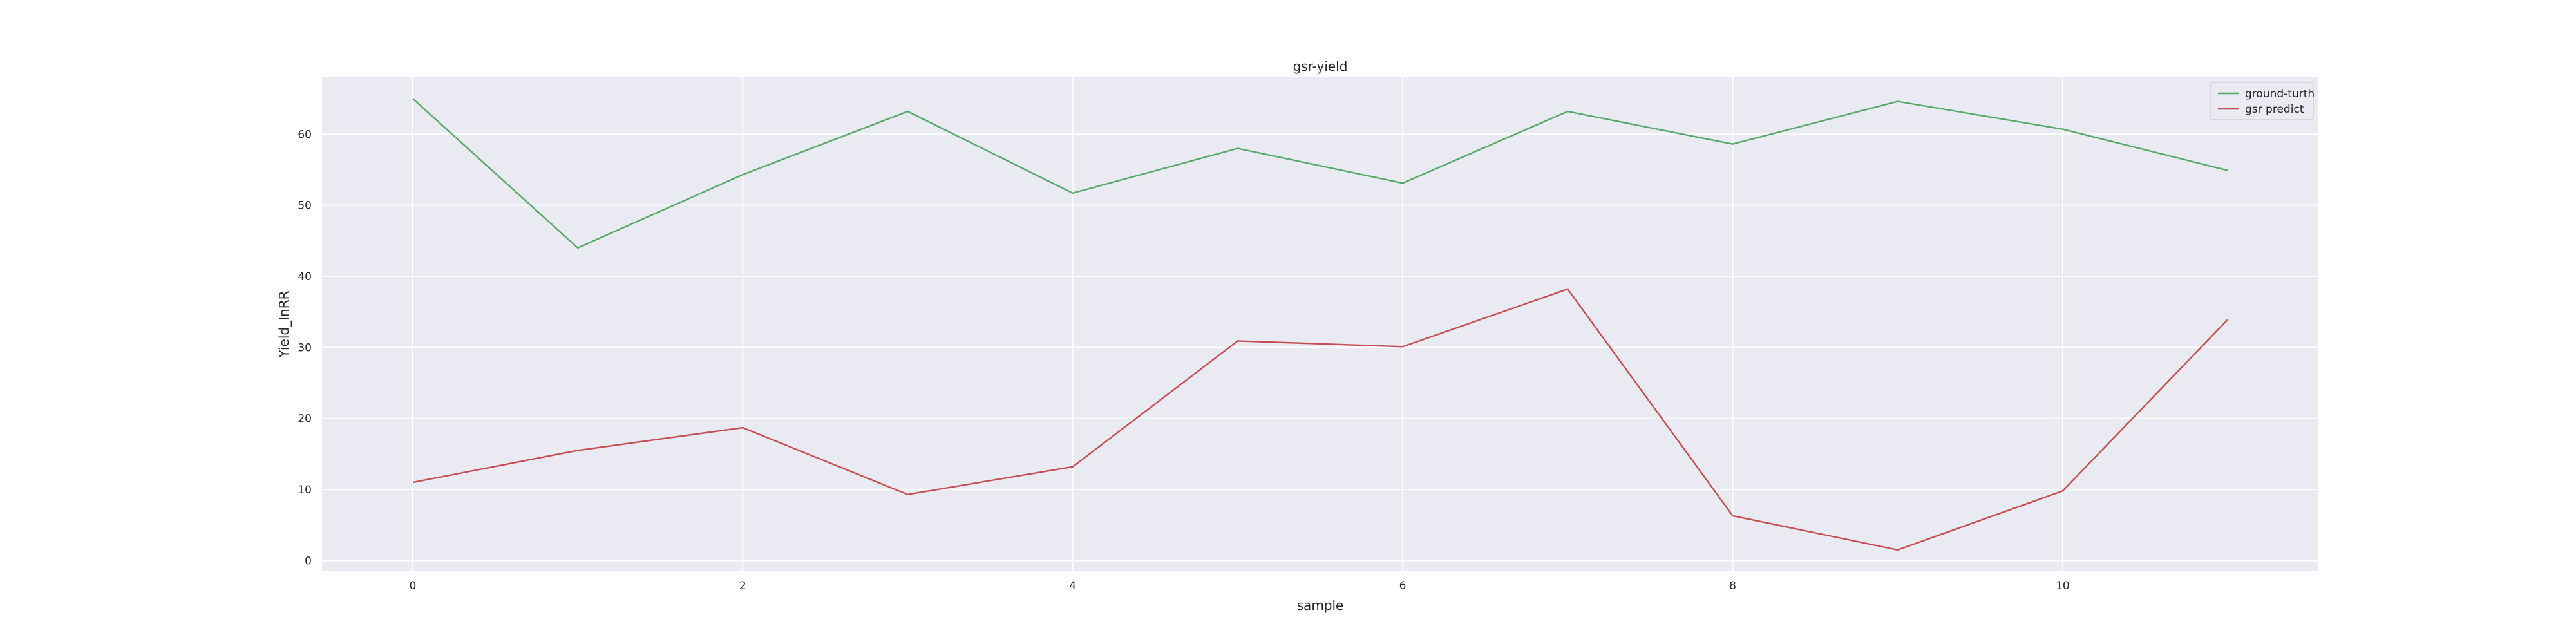 The height and width of the screenshot is (644, 2576). I want to click on x-tick-label: 4, so click(1072, 586).